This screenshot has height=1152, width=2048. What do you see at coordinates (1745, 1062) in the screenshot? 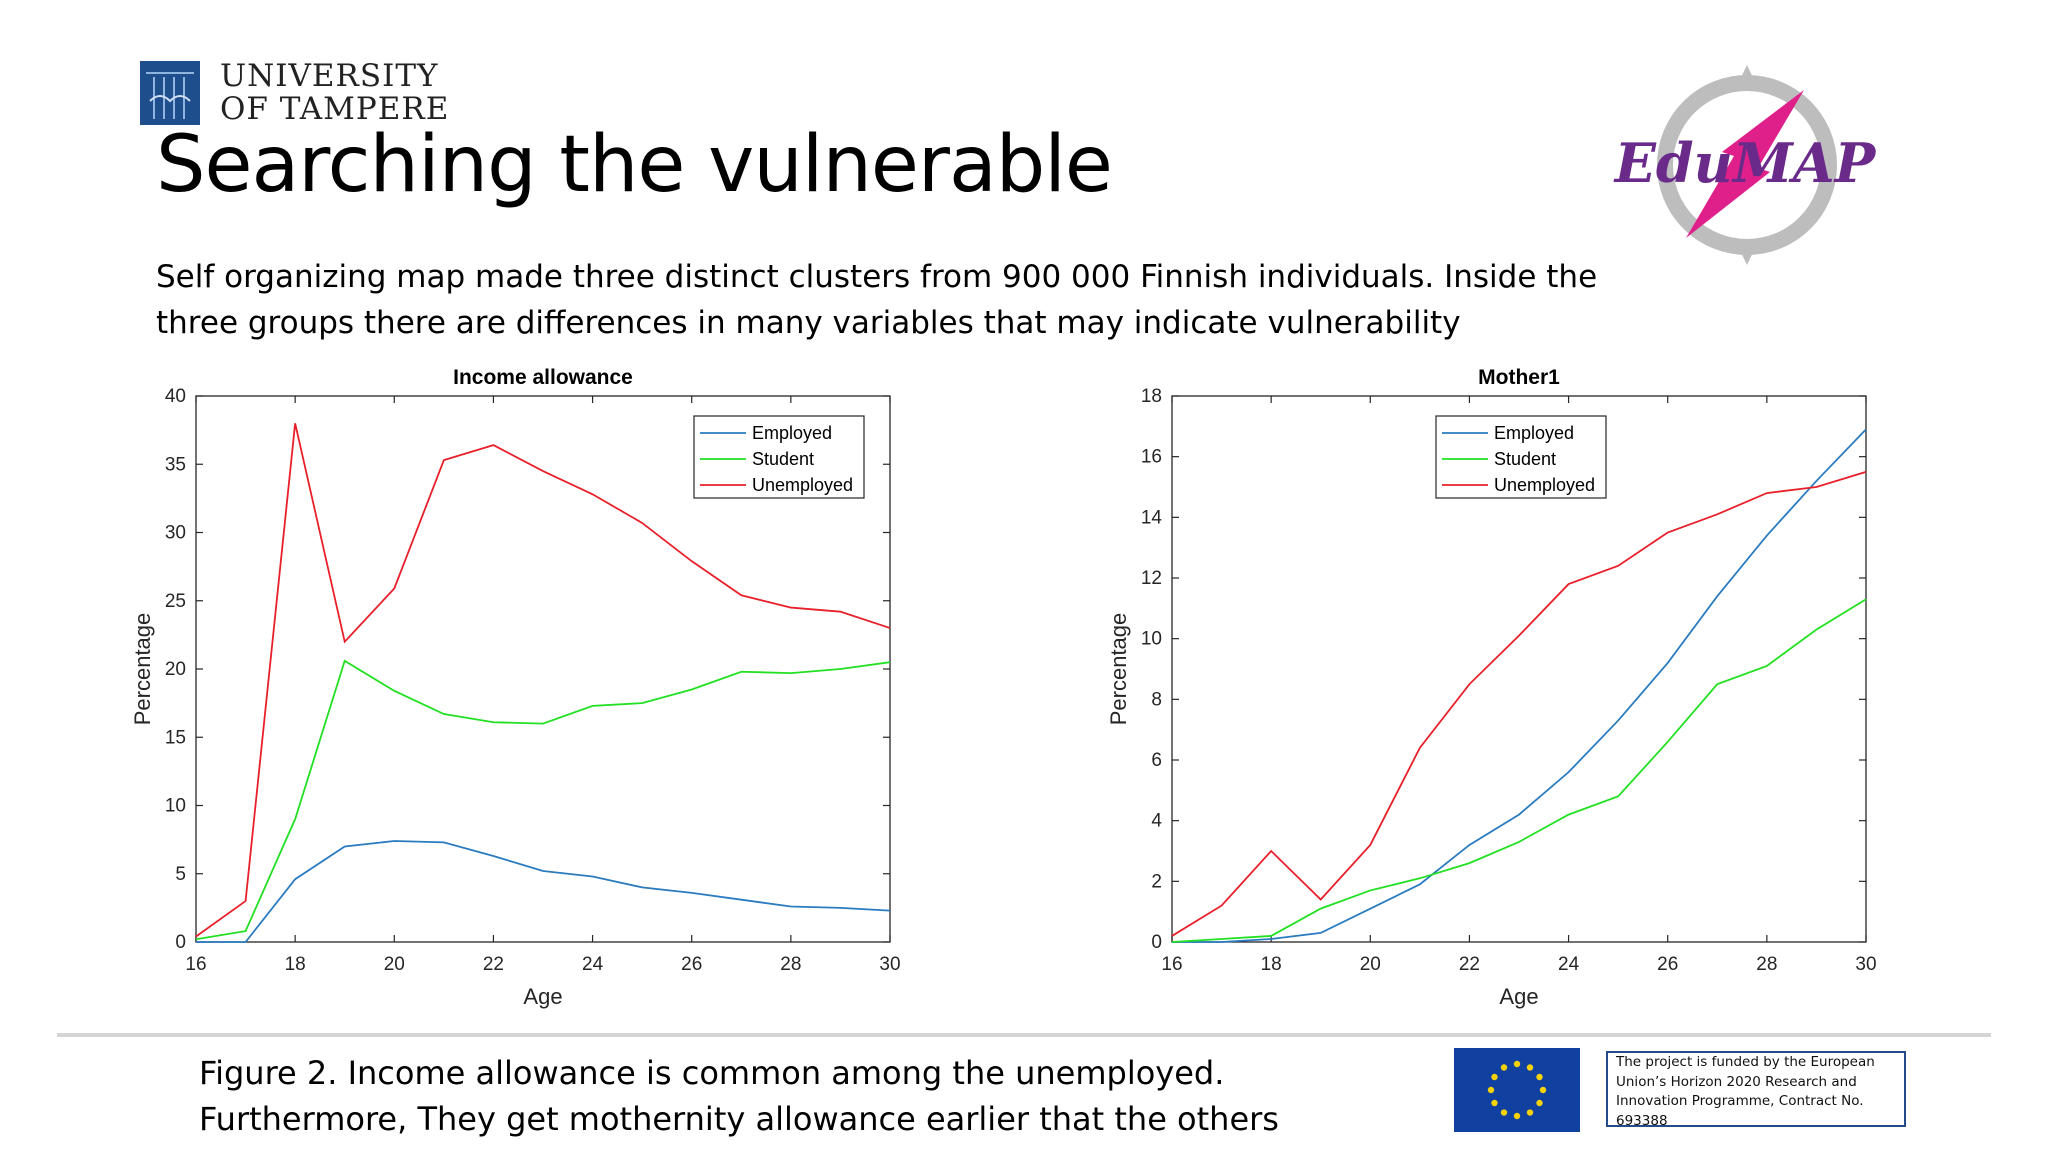
I see `funding-line1: The project is funded by the European` at bounding box center [1745, 1062].